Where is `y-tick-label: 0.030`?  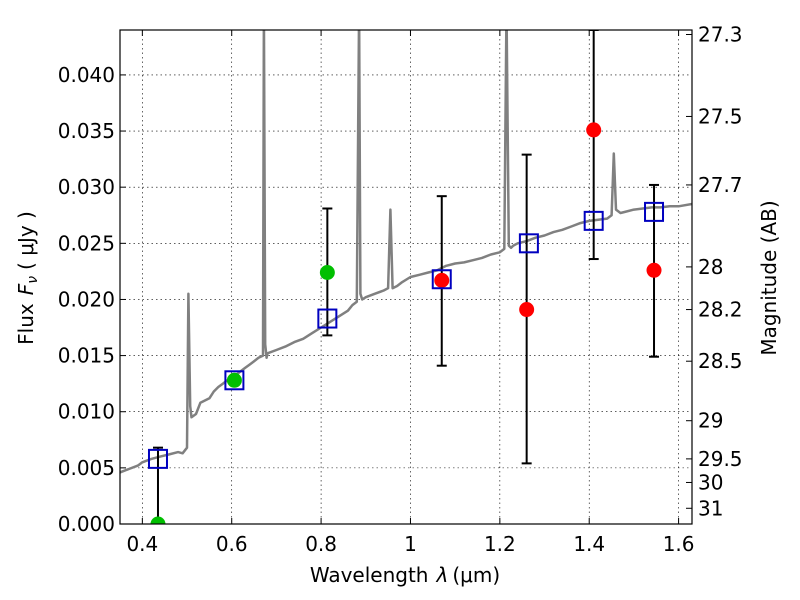 y-tick-label: 0.030 is located at coordinates (86, 187).